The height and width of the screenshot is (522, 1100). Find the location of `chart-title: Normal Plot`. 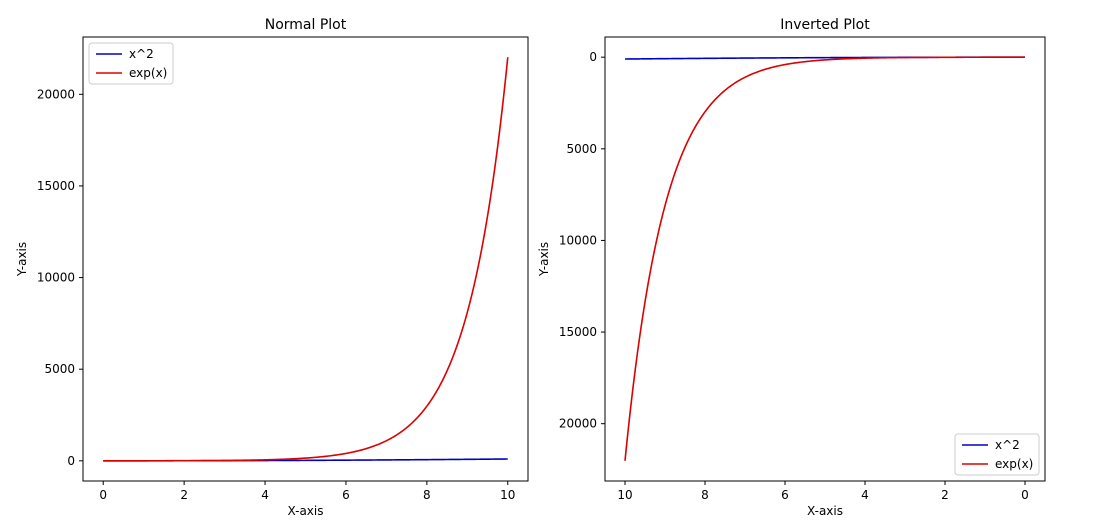

chart-title: Normal Plot is located at coordinates (306, 25).